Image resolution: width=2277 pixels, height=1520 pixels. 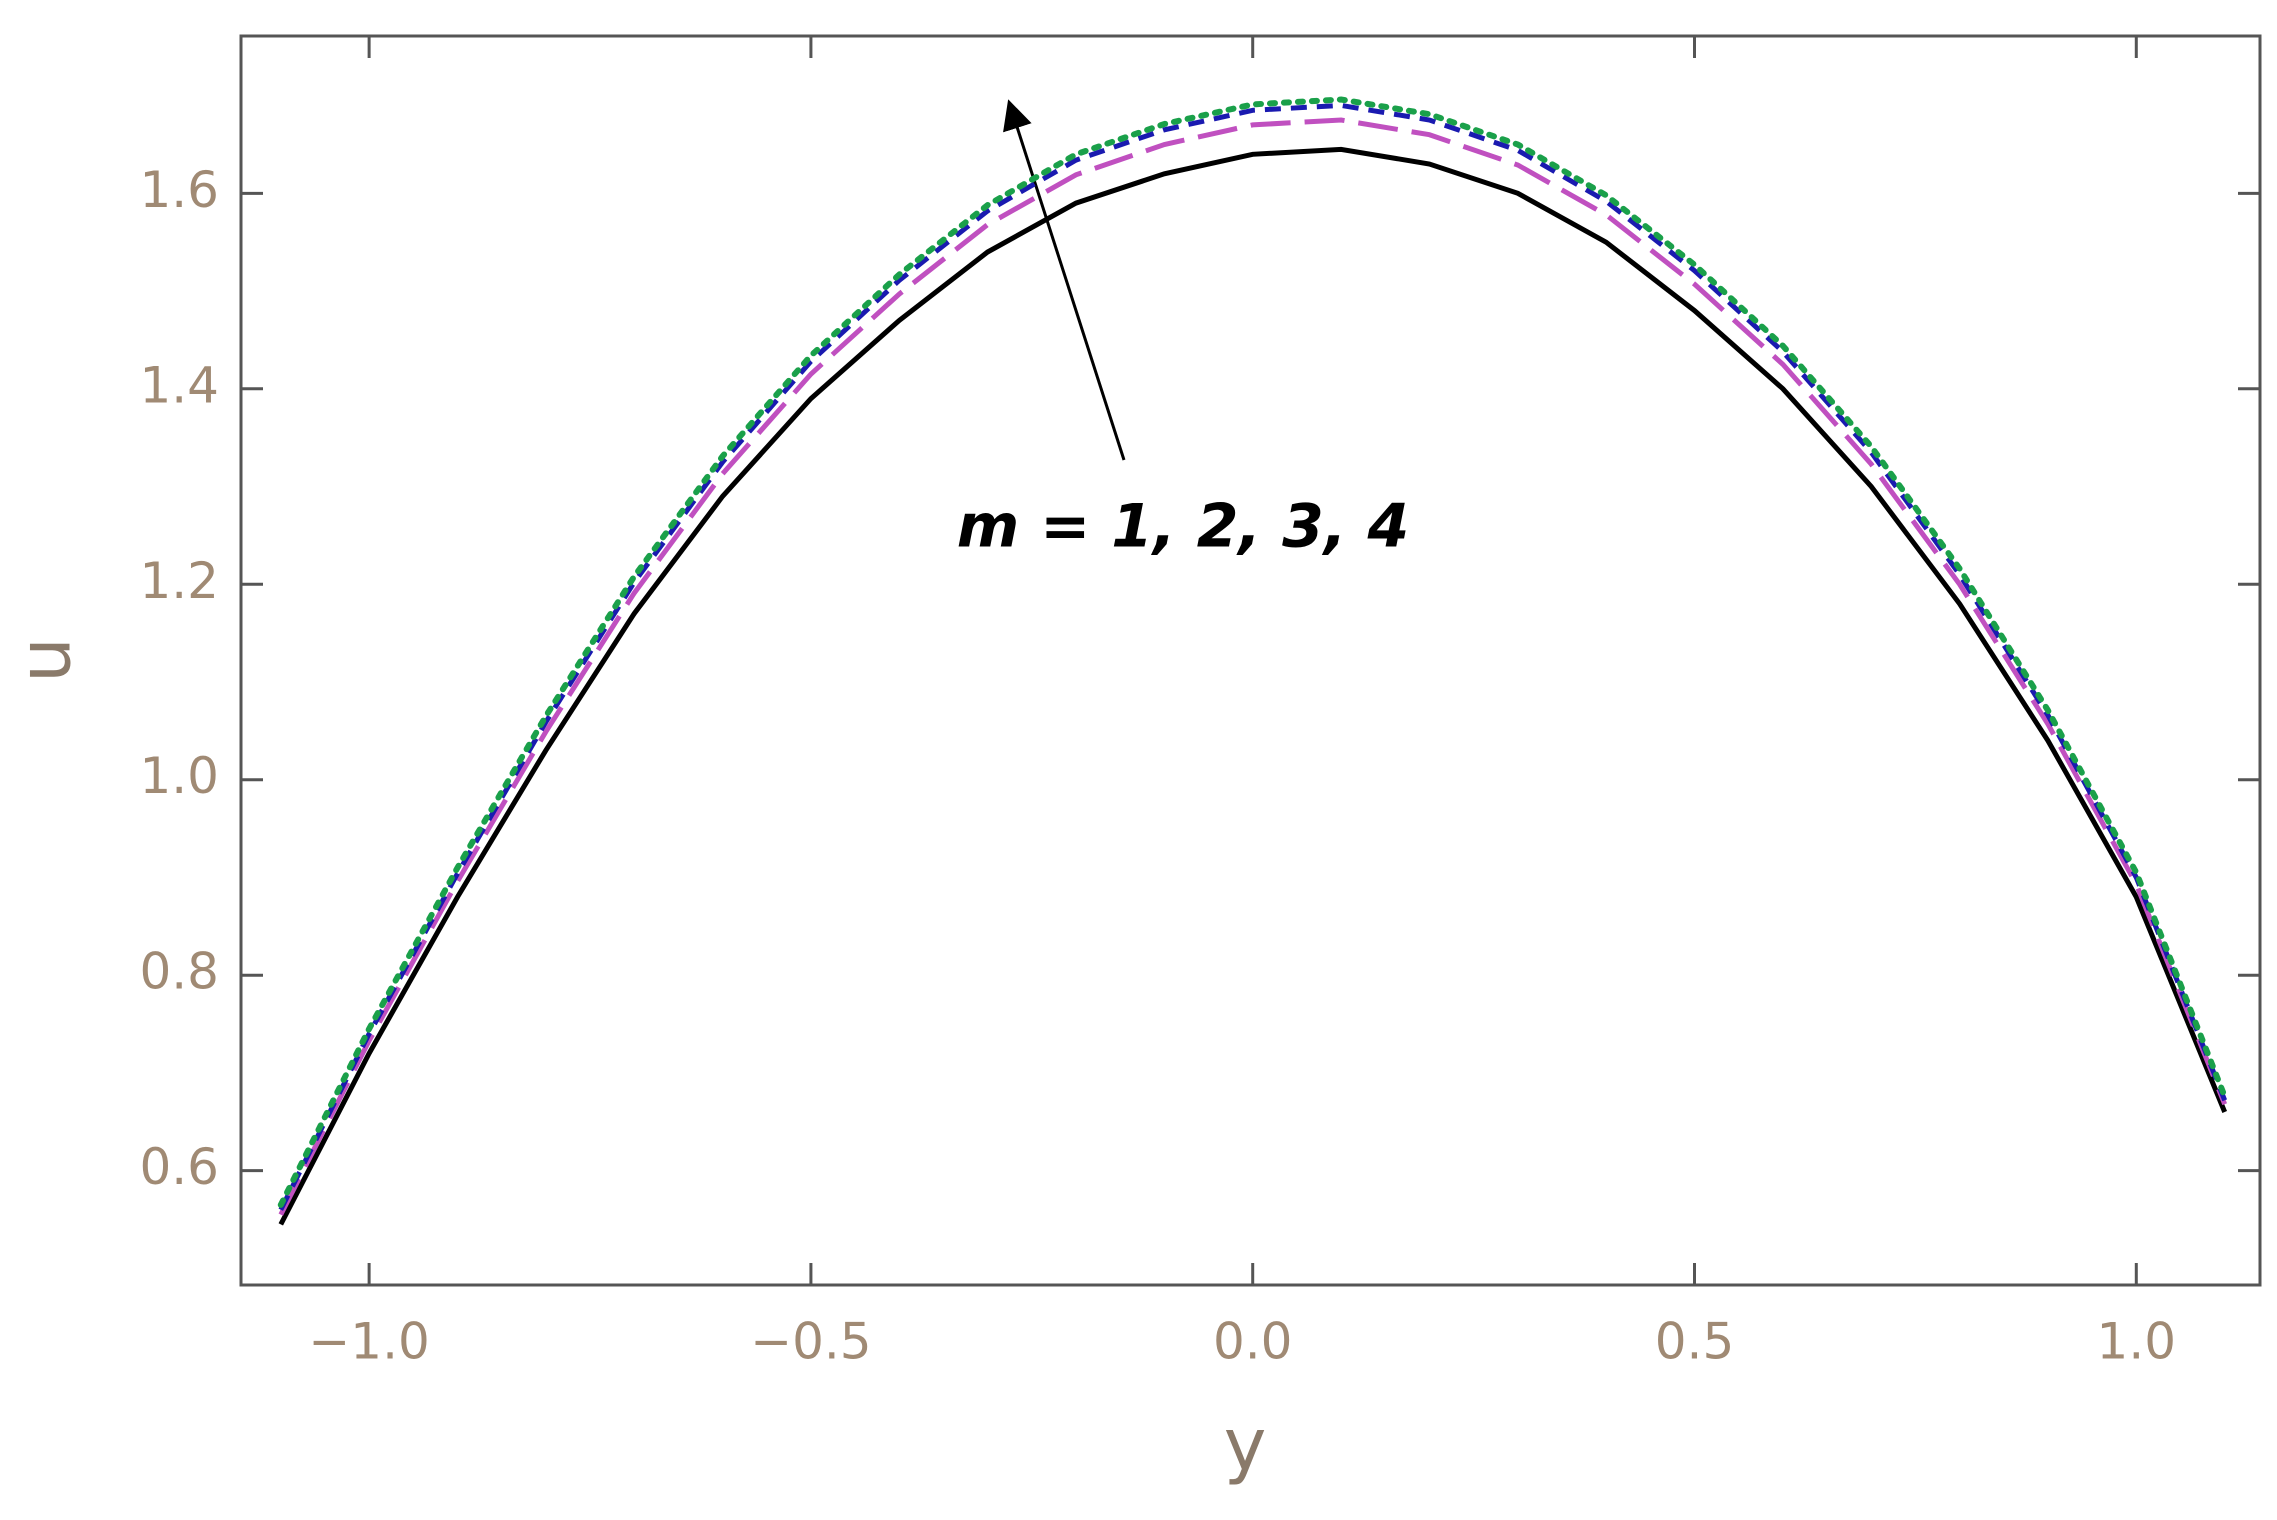 What do you see at coordinates (1245, 1445) in the screenshot?
I see `x-axis-label: y` at bounding box center [1245, 1445].